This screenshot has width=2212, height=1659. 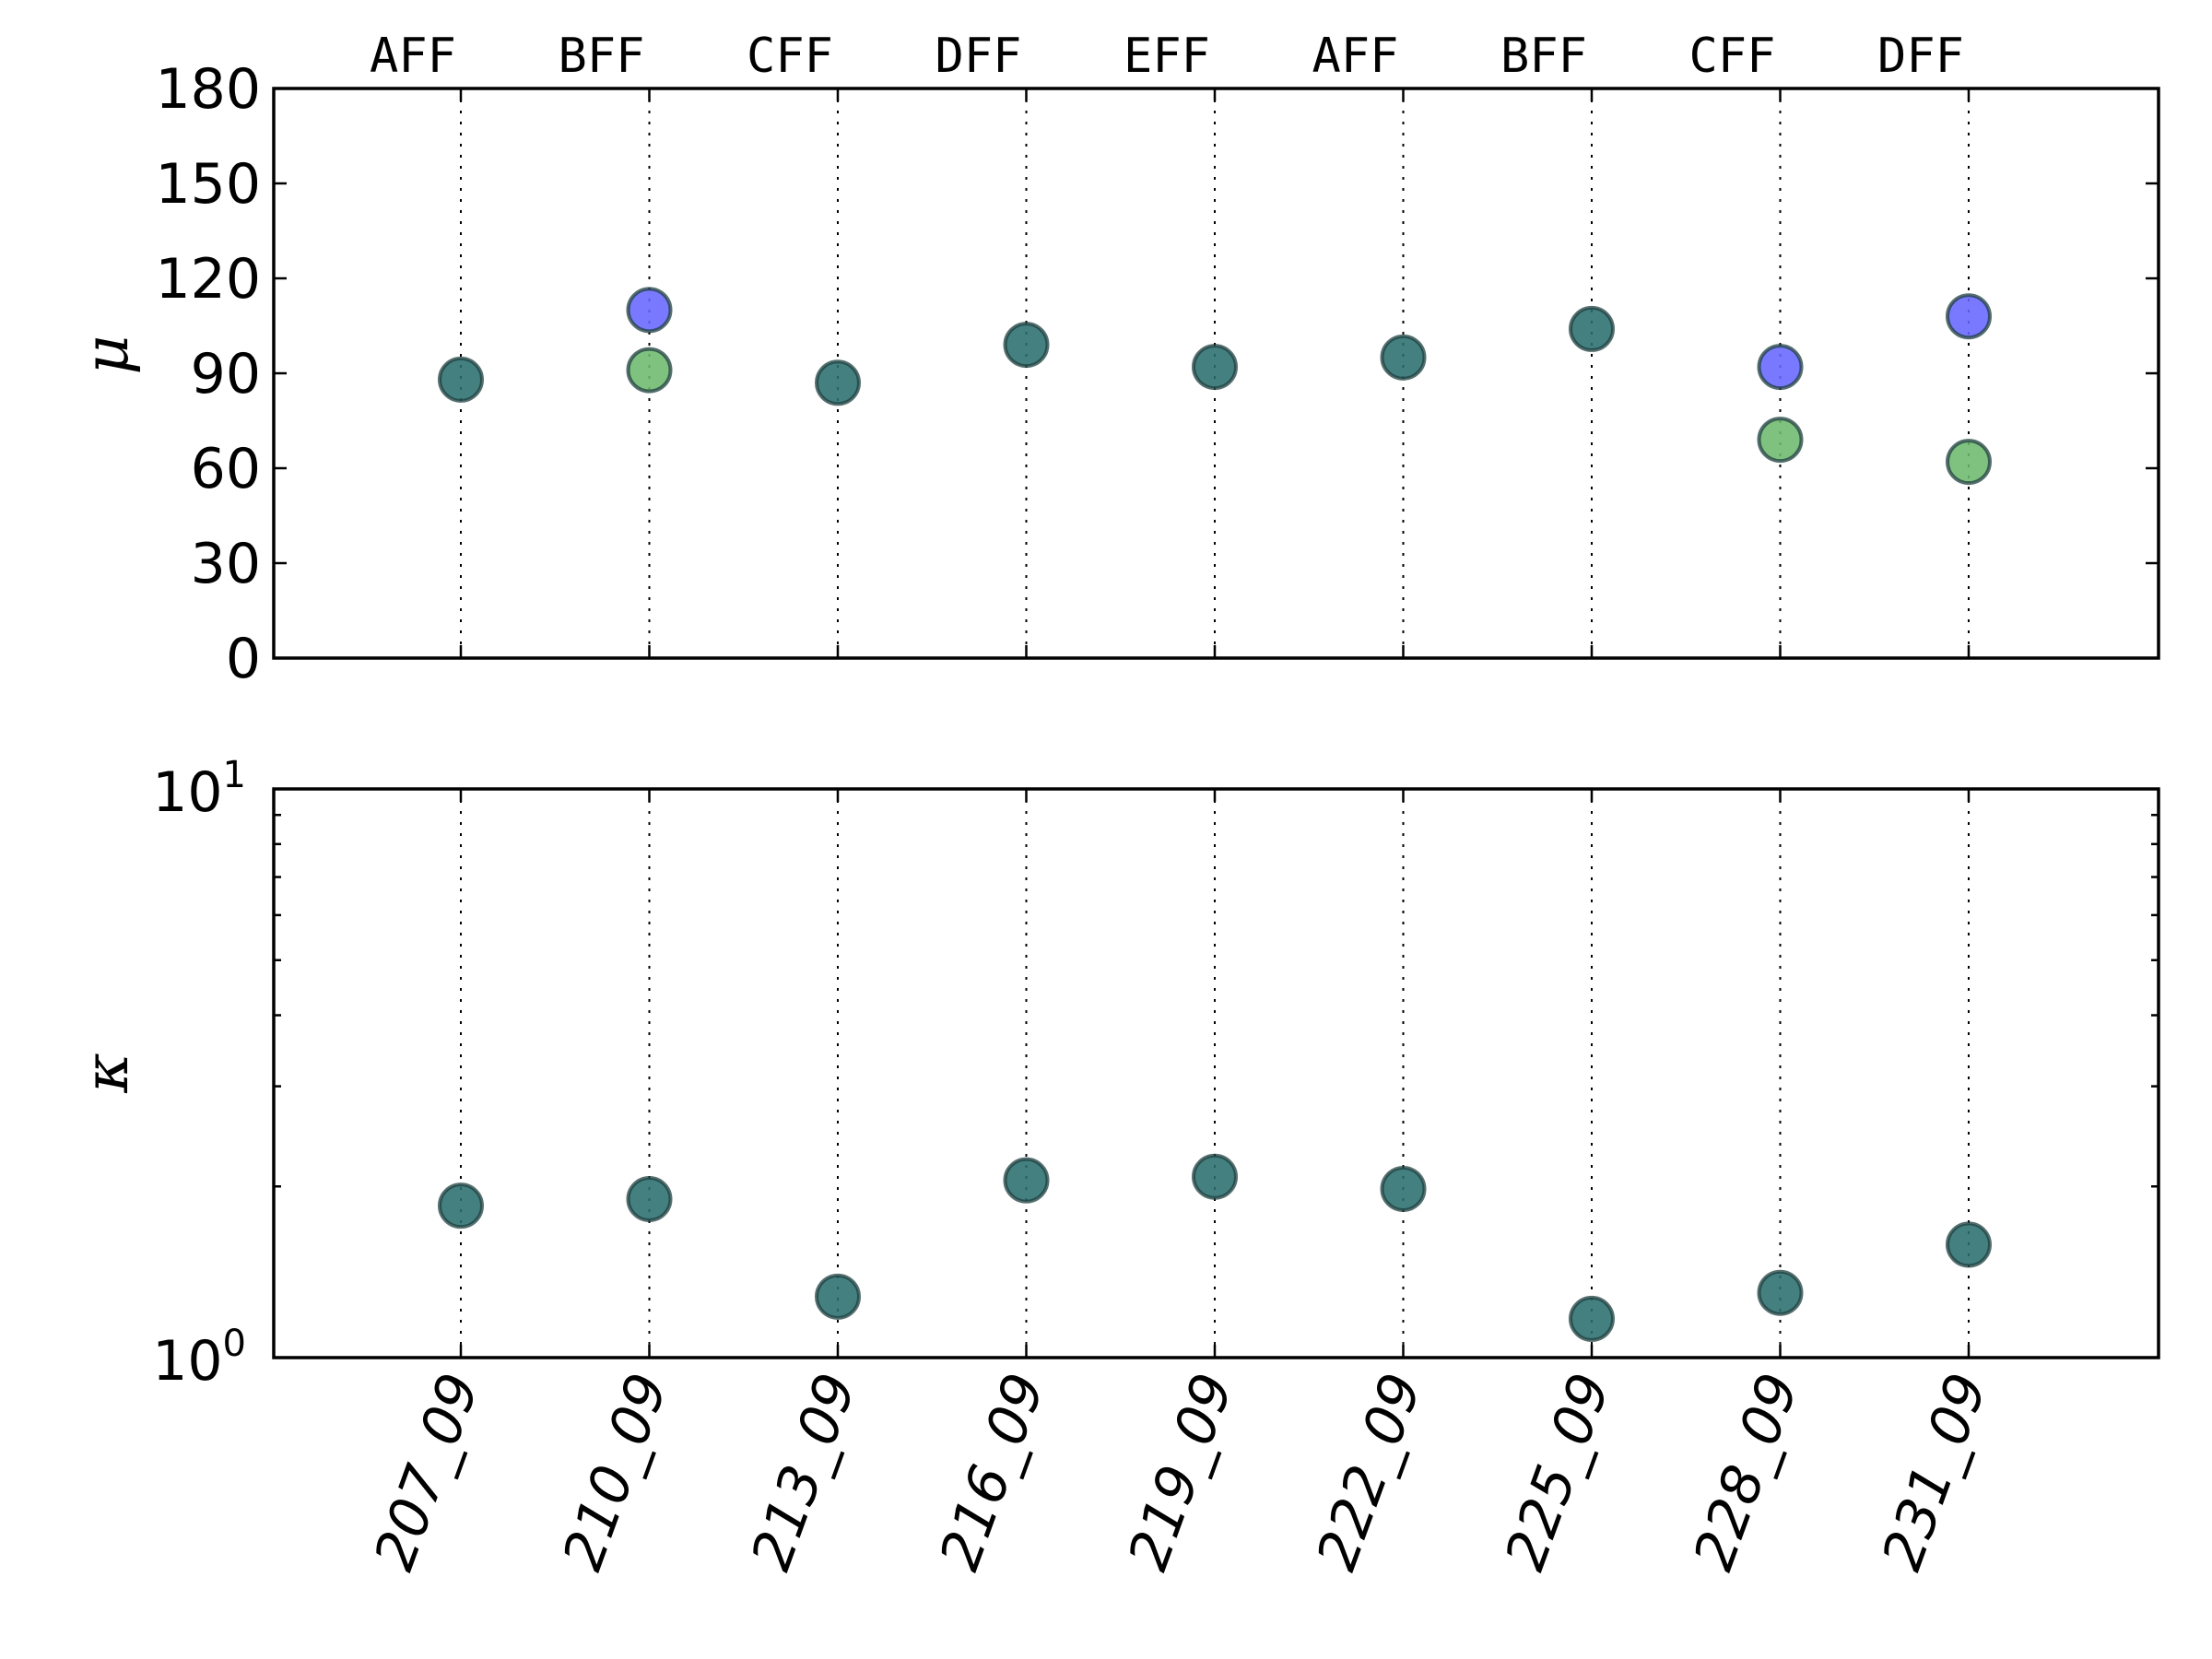 What do you see at coordinates (226, 469) in the screenshot?
I see `mu-ytick-label: 60` at bounding box center [226, 469].